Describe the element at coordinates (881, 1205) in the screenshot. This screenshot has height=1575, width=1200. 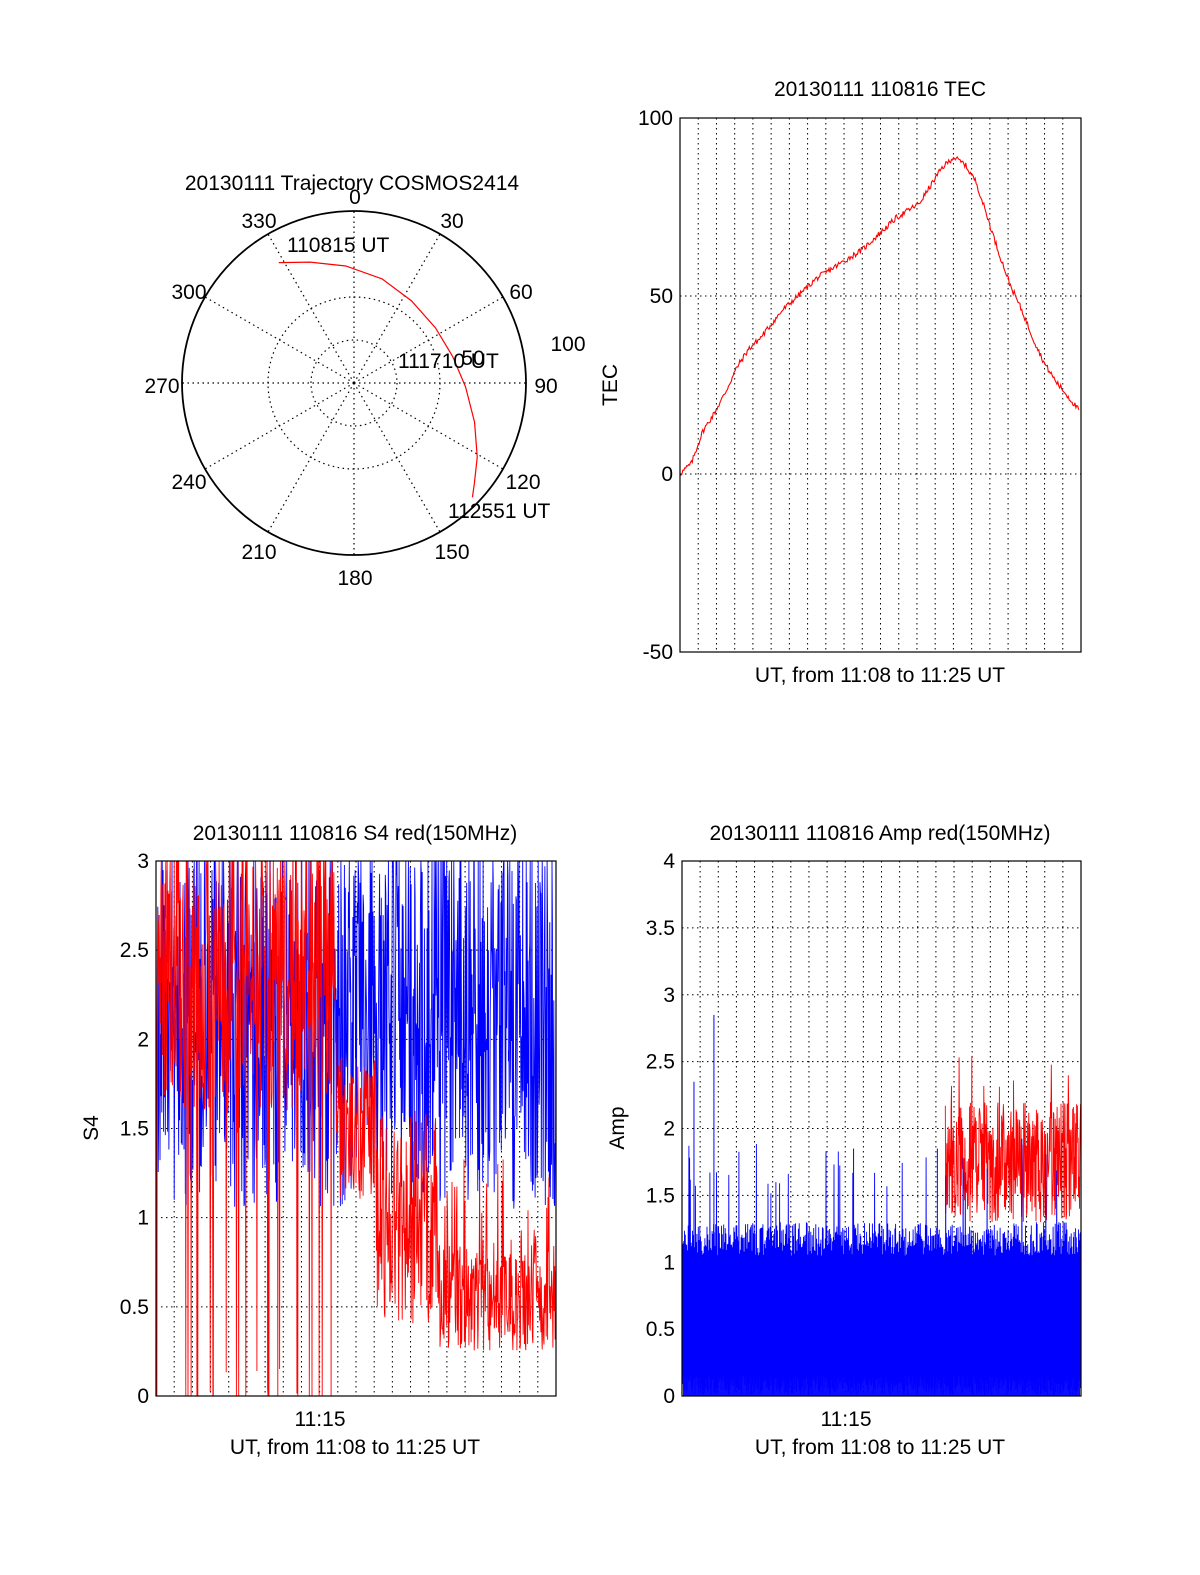
I see `amp-series` at that location.